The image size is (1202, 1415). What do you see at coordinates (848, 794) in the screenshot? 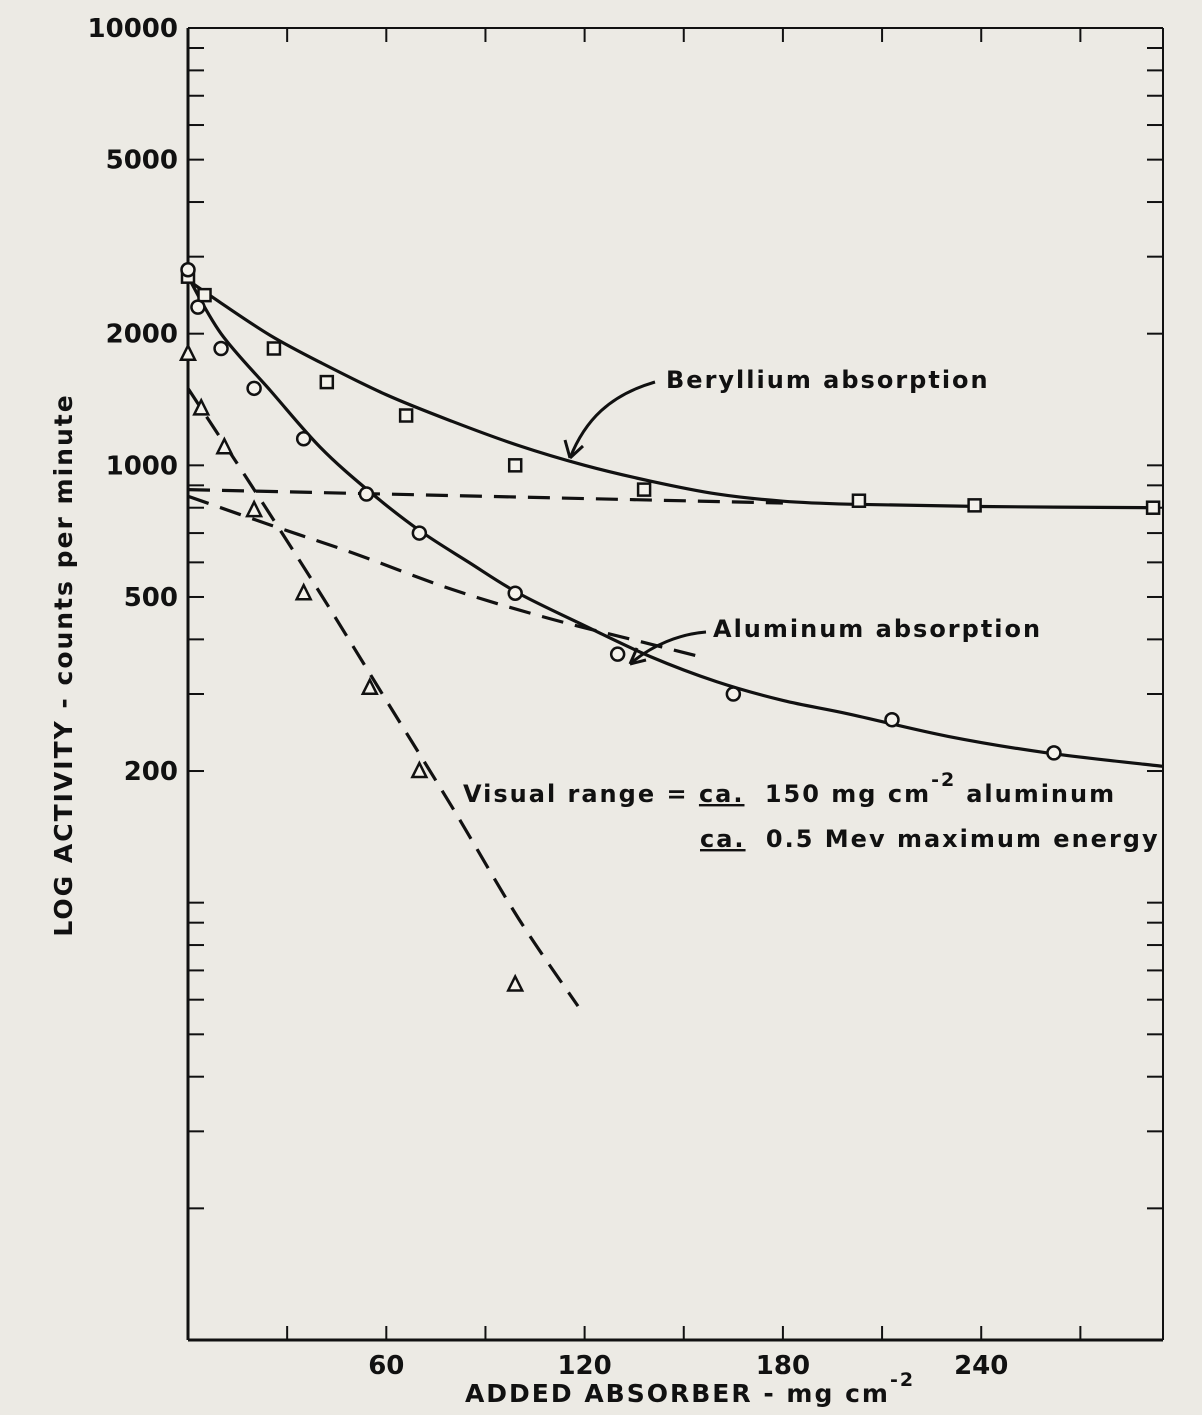
I see `range-line1: 150 mg cm` at bounding box center [848, 794].